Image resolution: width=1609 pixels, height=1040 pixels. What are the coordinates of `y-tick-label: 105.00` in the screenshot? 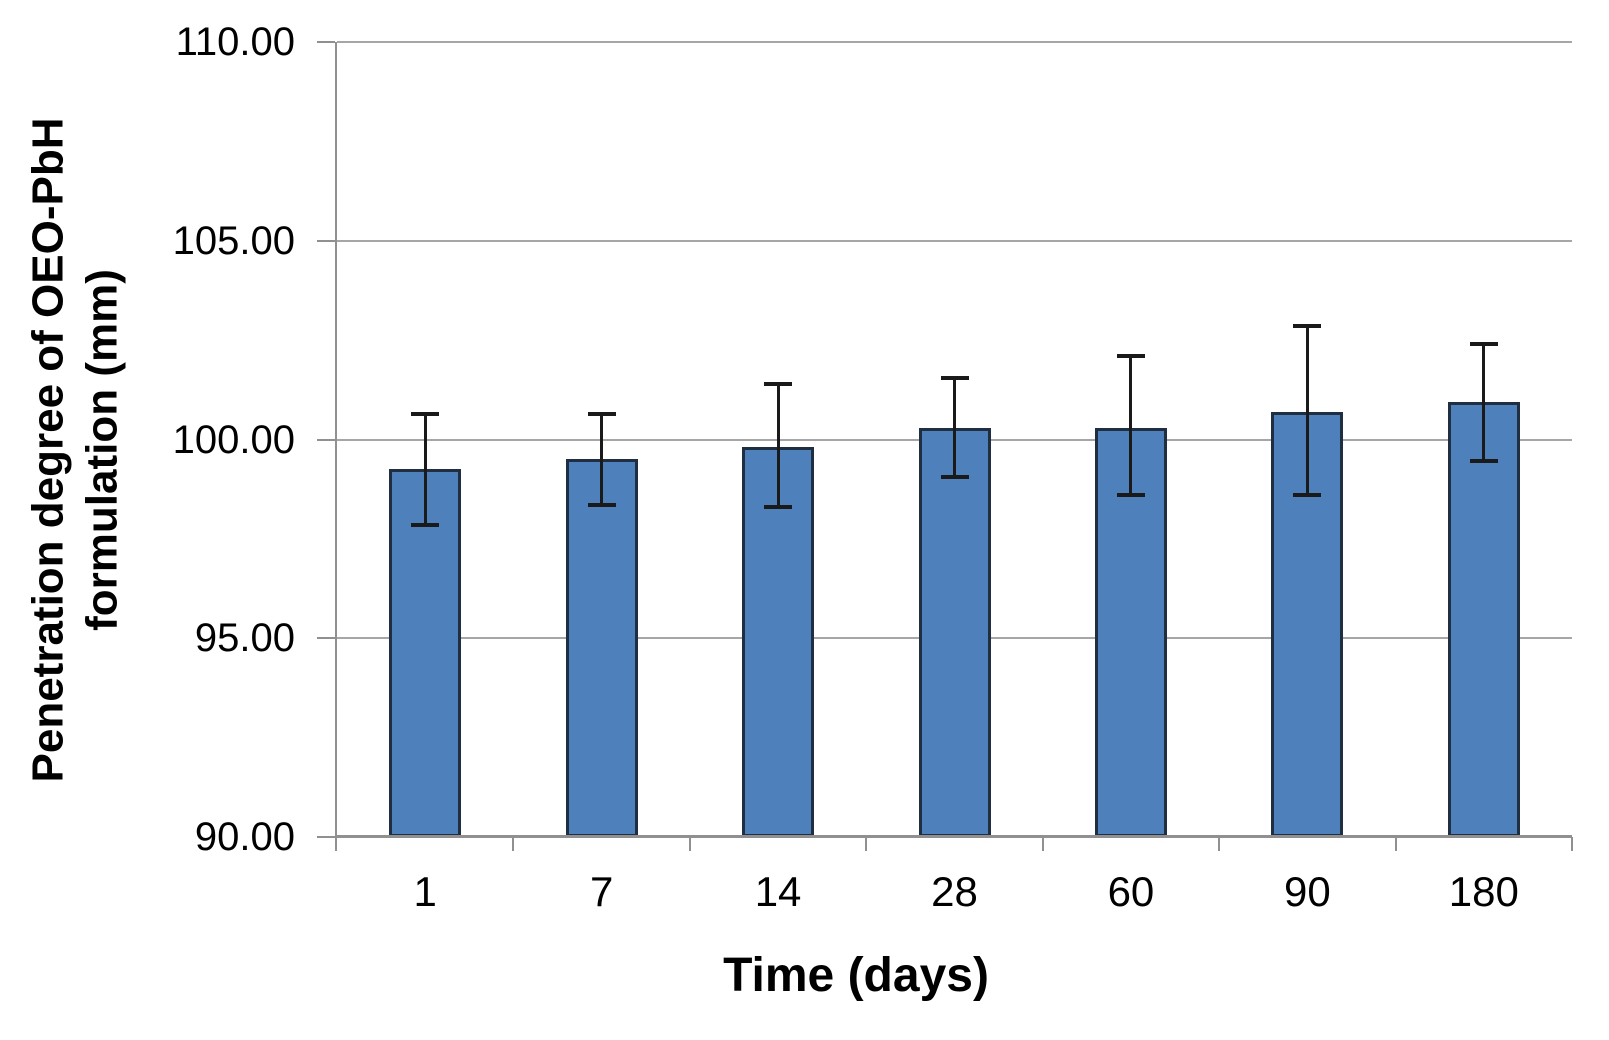 It's located at (233, 240).